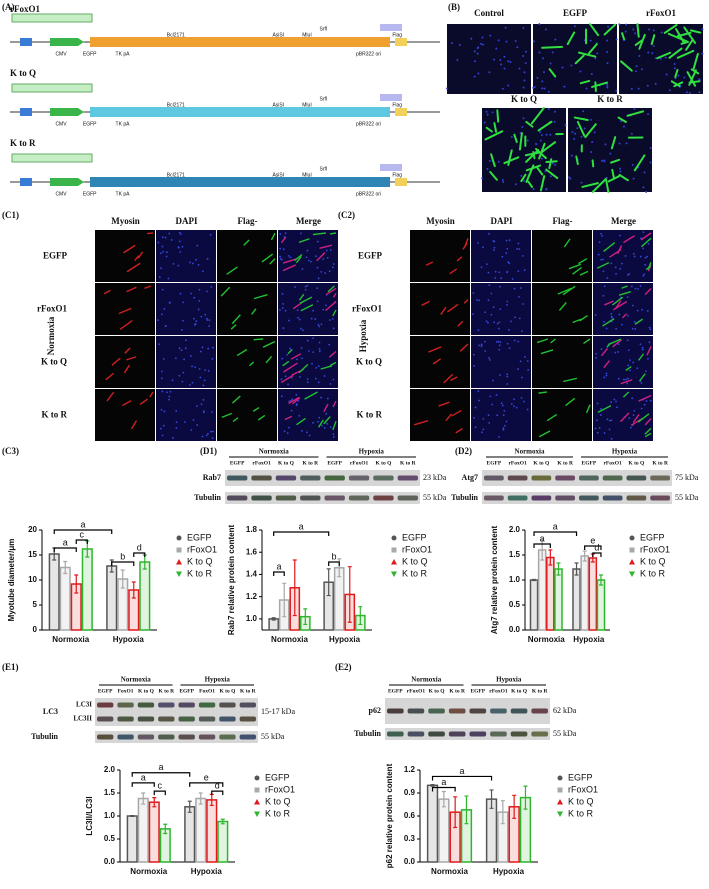  What do you see at coordinates (176, 737) in the screenshot?
I see `blot-image` at bounding box center [176, 737].